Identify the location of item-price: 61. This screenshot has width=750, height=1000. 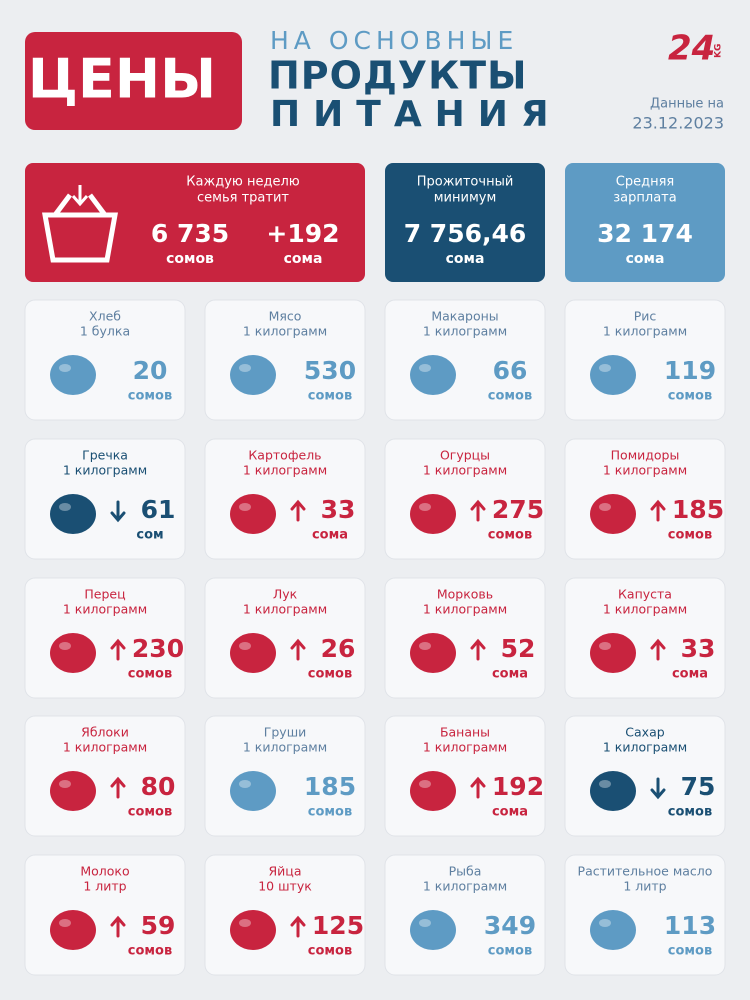
(158, 509).